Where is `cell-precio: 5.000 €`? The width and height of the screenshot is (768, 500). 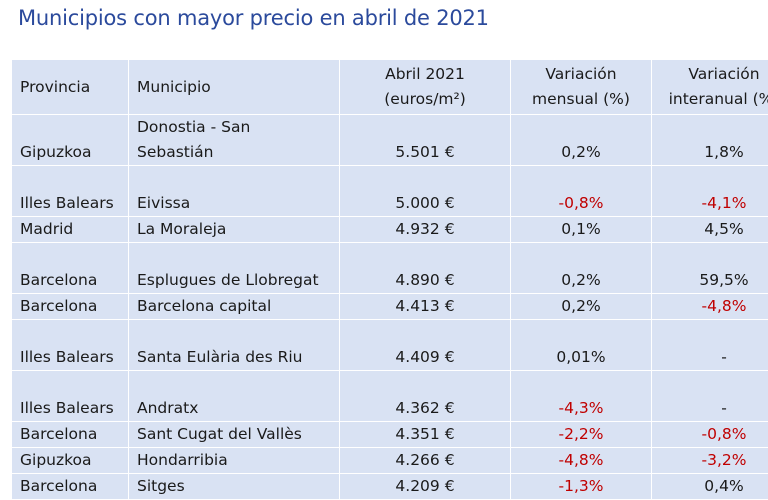
cell-precio: 5.000 € is located at coordinates (425, 191).